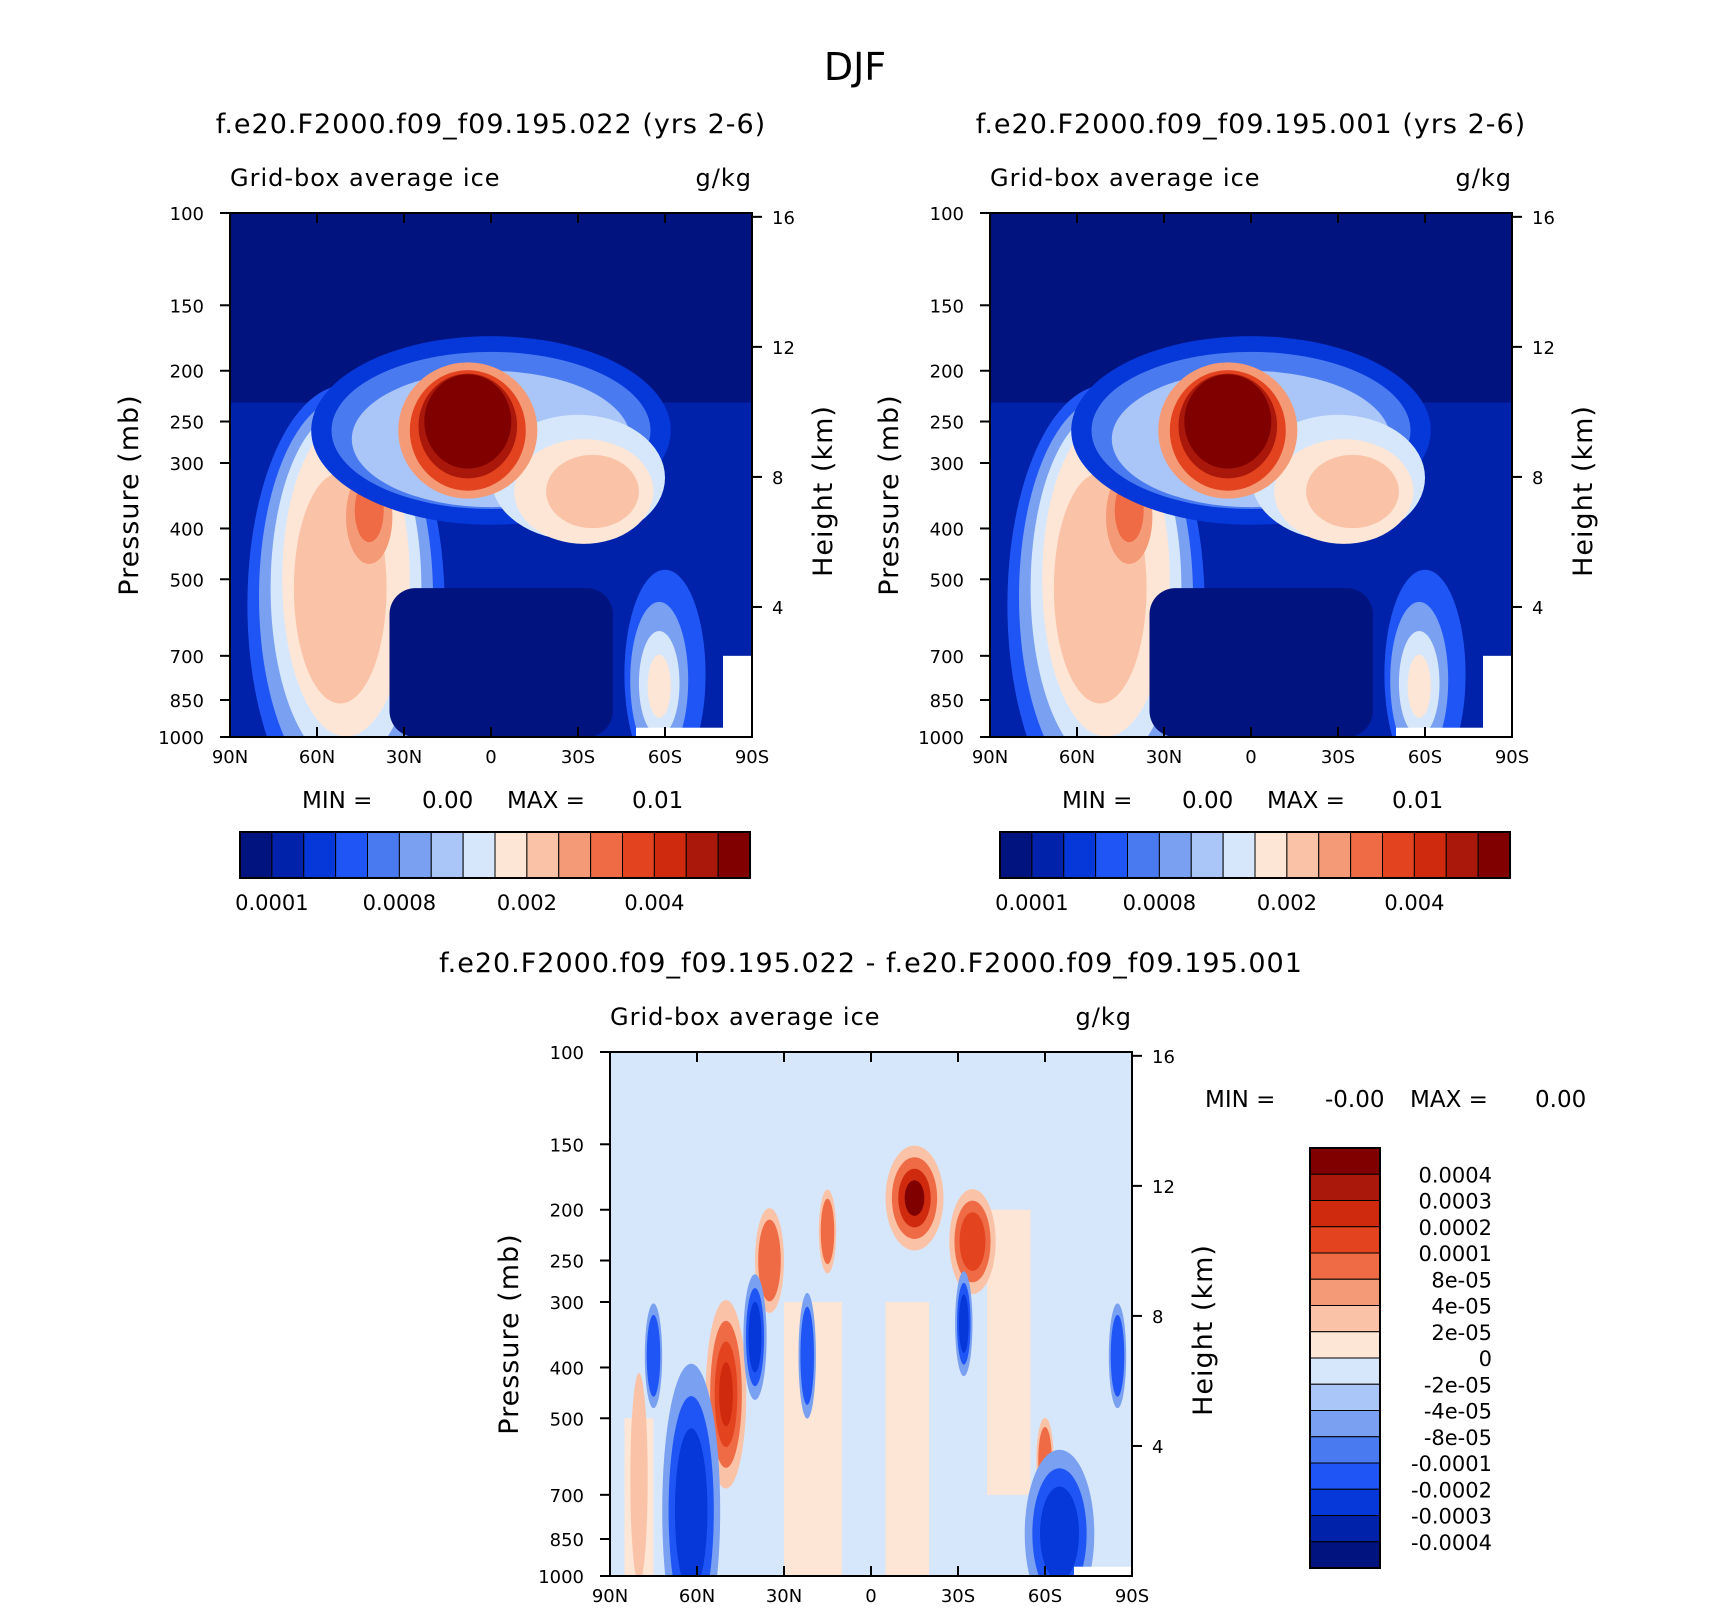  Describe the element at coordinates (492, 801) in the screenshot. I see `min-max-1: MIN = 0.00 MAX = 0.01` at that location.